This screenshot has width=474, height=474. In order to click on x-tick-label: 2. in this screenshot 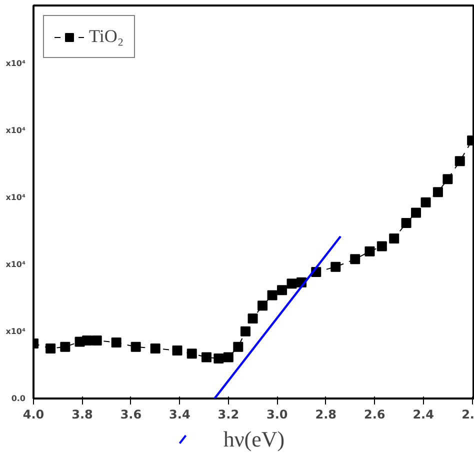, I will do `click(468, 415)`.